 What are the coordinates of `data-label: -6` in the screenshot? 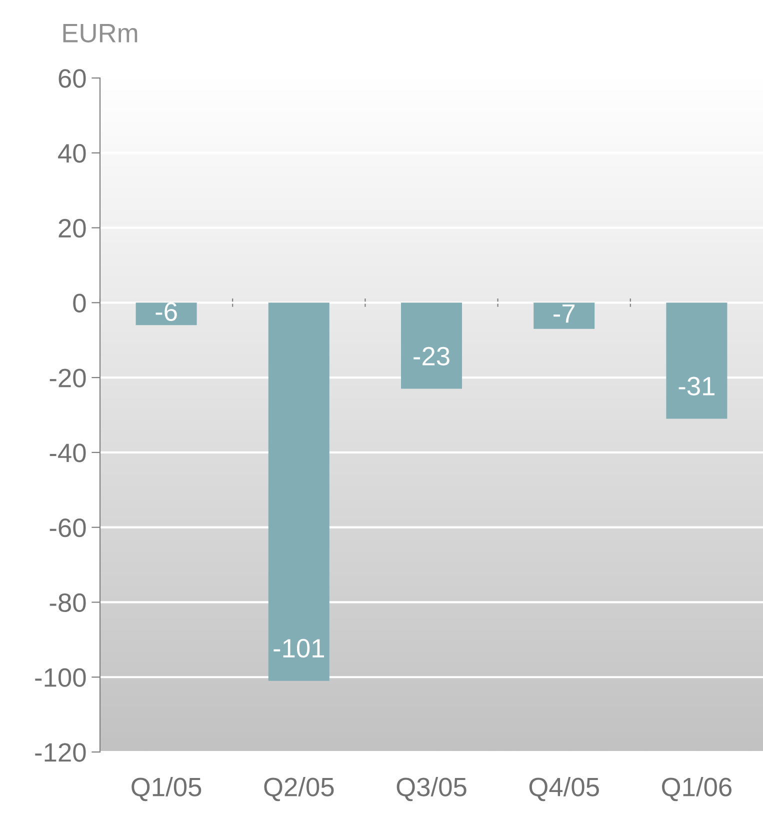 It's located at (166, 311).